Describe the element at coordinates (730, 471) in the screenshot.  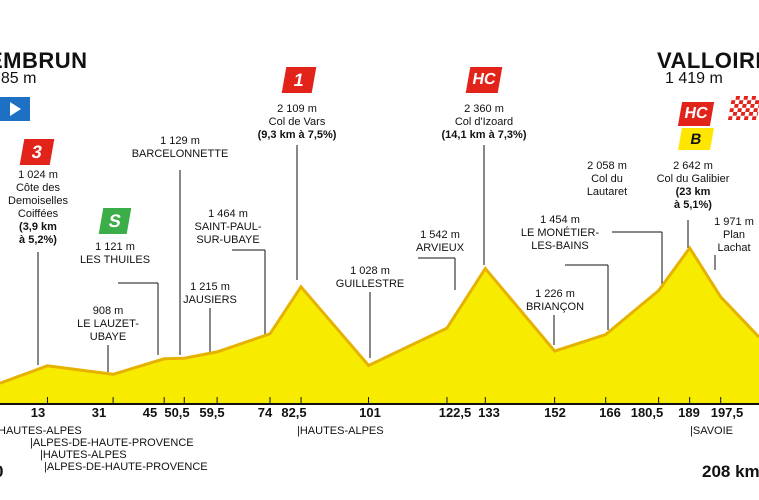
I see `total-distance: 208 km` at that location.